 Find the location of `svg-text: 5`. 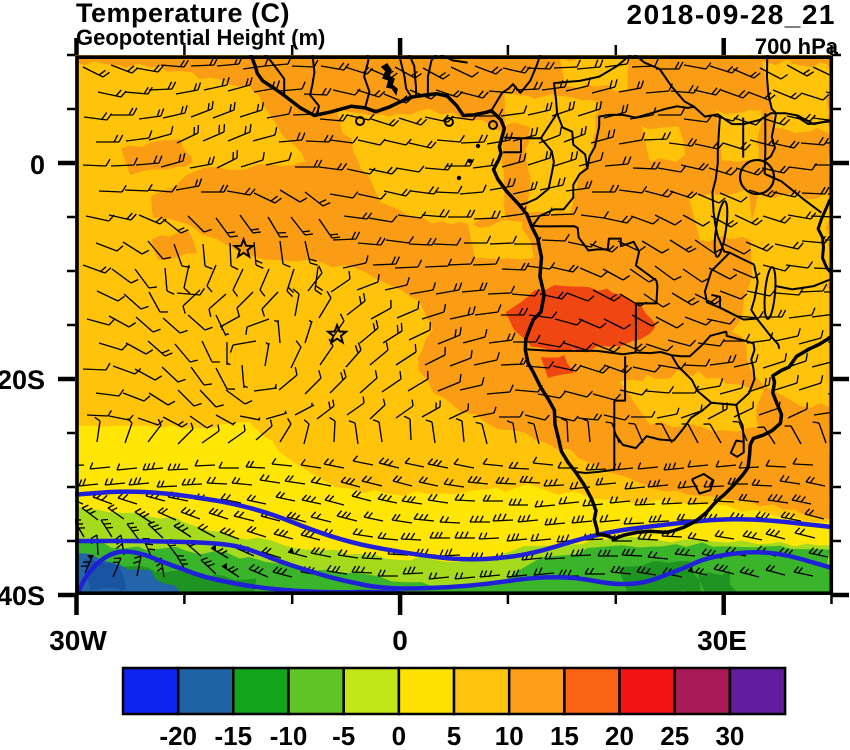

svg-text: 5 is located at coordinates (454, 735).